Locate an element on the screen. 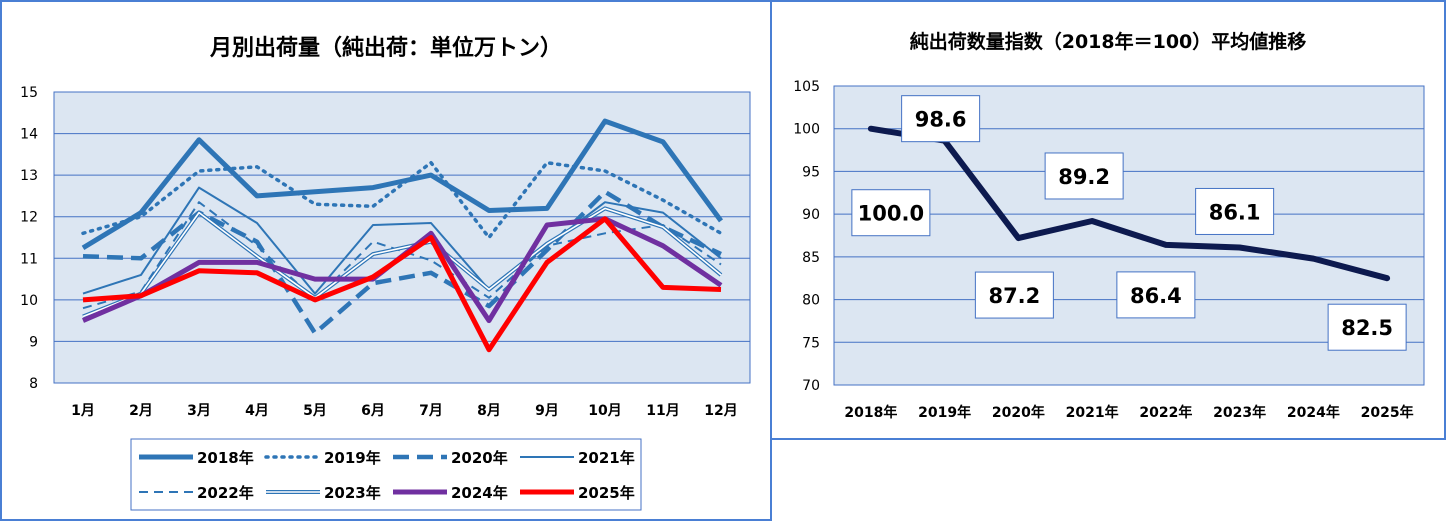  legend-label: 2021年 is located at coordinates (606, 458).